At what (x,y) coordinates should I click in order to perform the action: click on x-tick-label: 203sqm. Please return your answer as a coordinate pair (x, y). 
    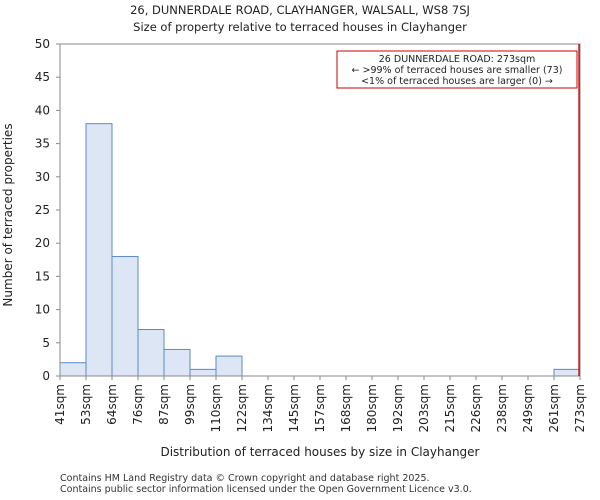
    Looking at the image, I should click on (424, 408).